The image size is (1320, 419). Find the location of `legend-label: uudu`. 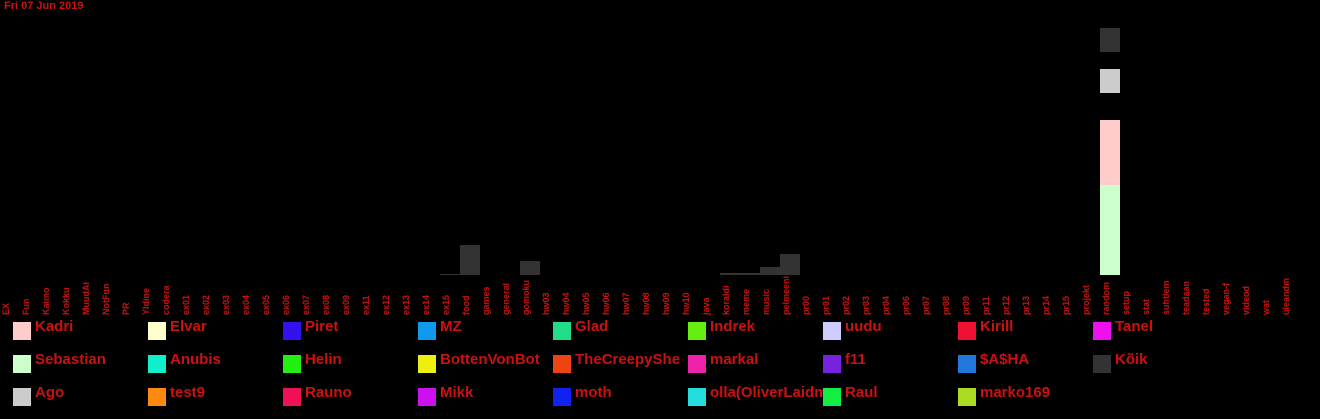

legend-label: uudu is located at coordinates (863, 326).